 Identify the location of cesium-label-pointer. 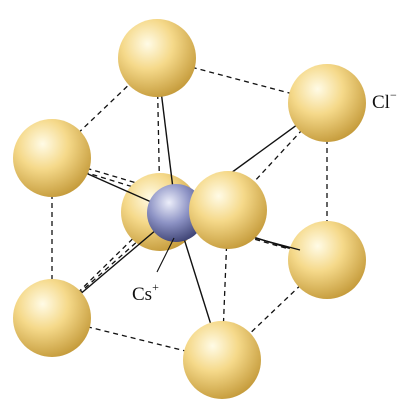
(165, 255).